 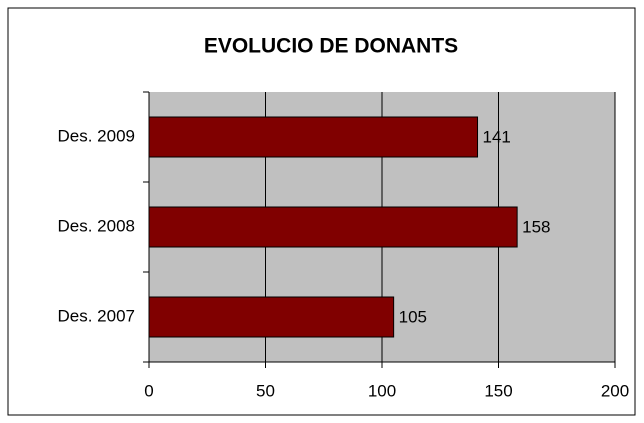 I want to click on y-tick-label: Des. 2007, so click(x=97, y=315).